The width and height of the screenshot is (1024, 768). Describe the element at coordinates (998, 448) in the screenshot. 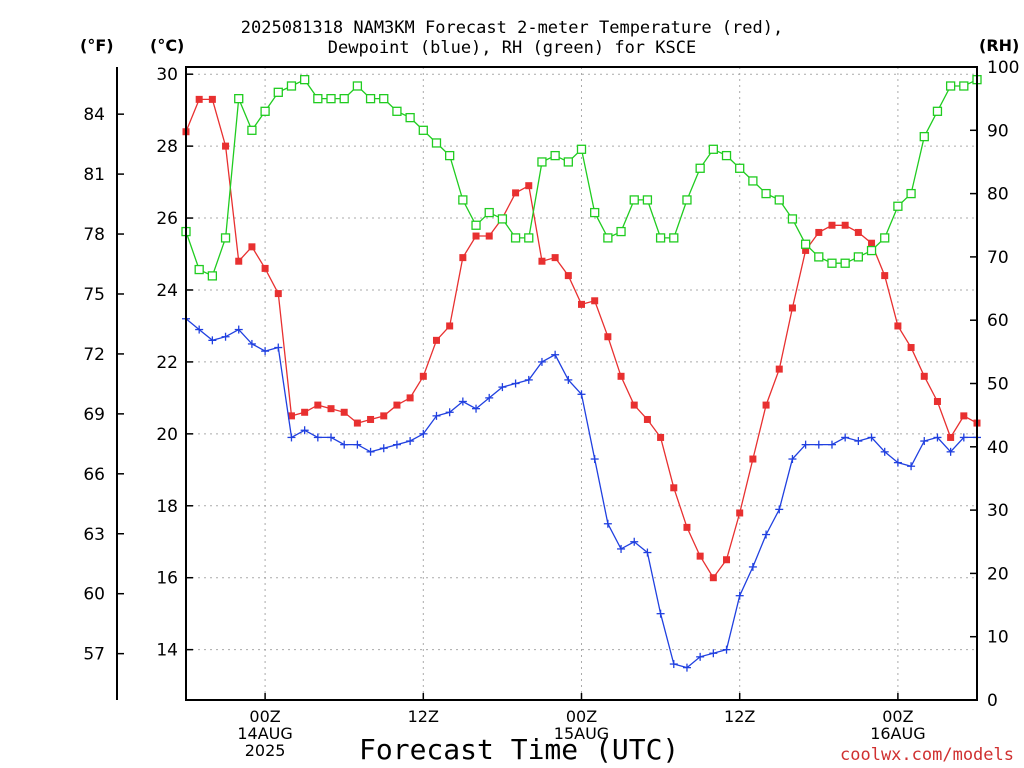

I see `rh-tick-label: 40` at that location.